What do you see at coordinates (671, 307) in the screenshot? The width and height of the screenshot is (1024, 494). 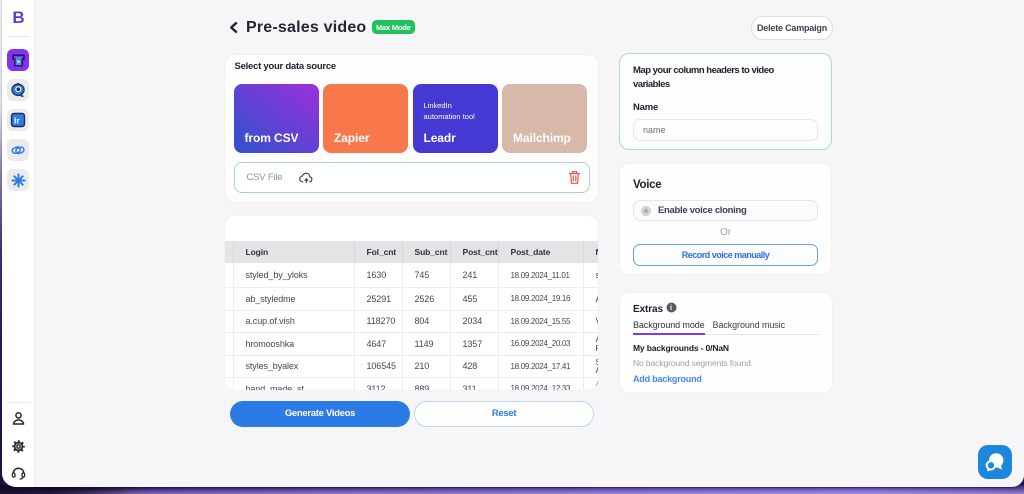 I see `svg-text: i` at bounding box center [671, 307].